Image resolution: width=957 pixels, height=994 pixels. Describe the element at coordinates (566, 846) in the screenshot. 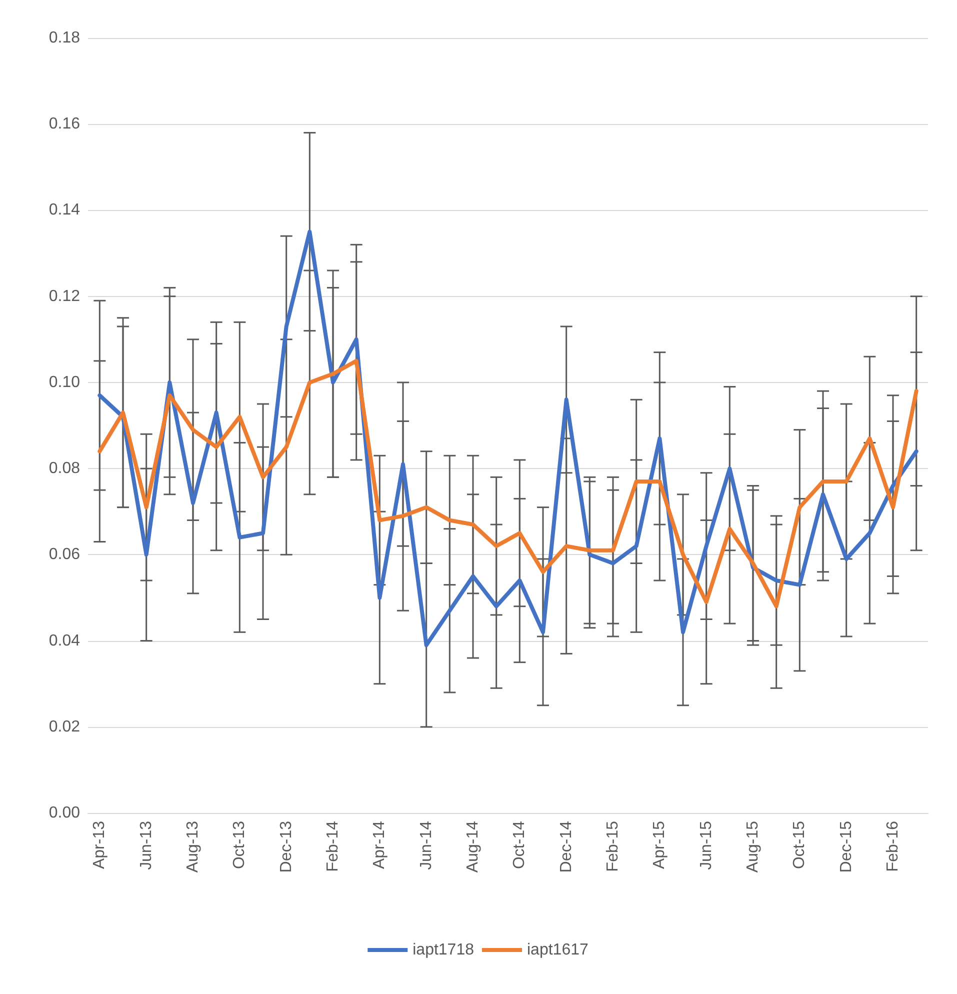

I see `x-tick-label: Dec-14` at that location.